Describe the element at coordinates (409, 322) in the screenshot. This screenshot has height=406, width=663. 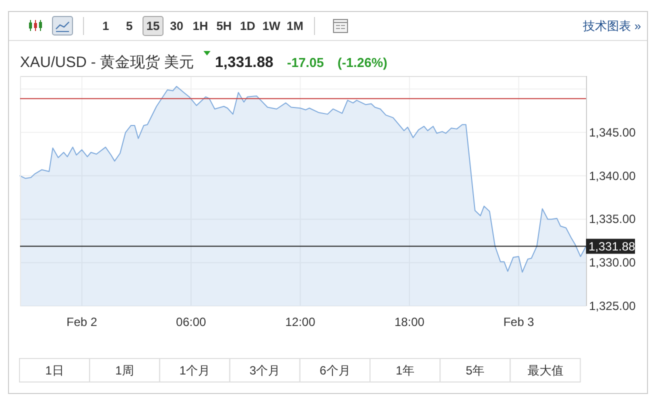
I see `x-tick-label: 18:00` at that location.